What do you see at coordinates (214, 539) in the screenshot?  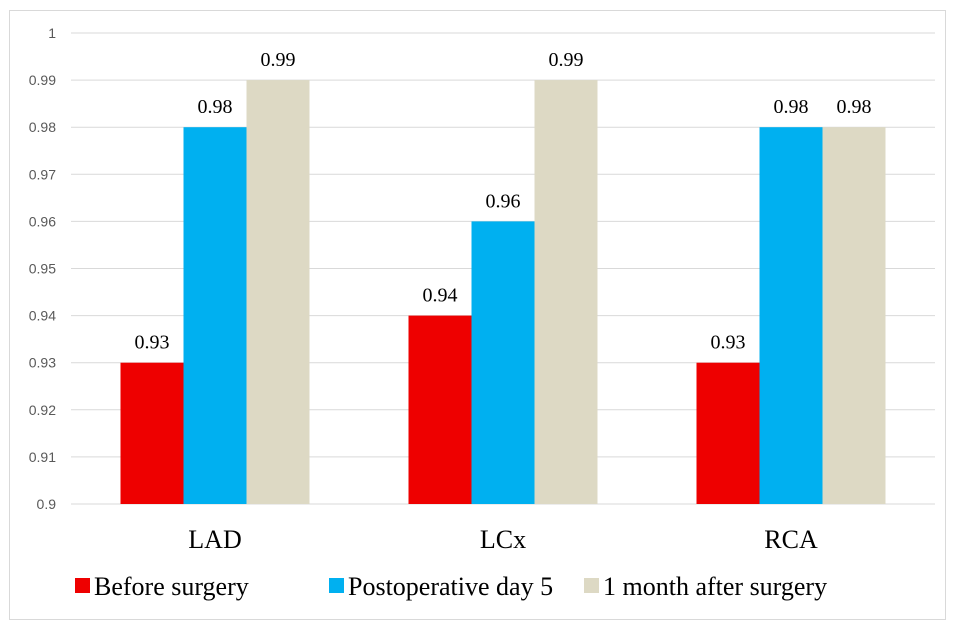 I see `x-category-label: LAD` at bounding box center [214, 539].